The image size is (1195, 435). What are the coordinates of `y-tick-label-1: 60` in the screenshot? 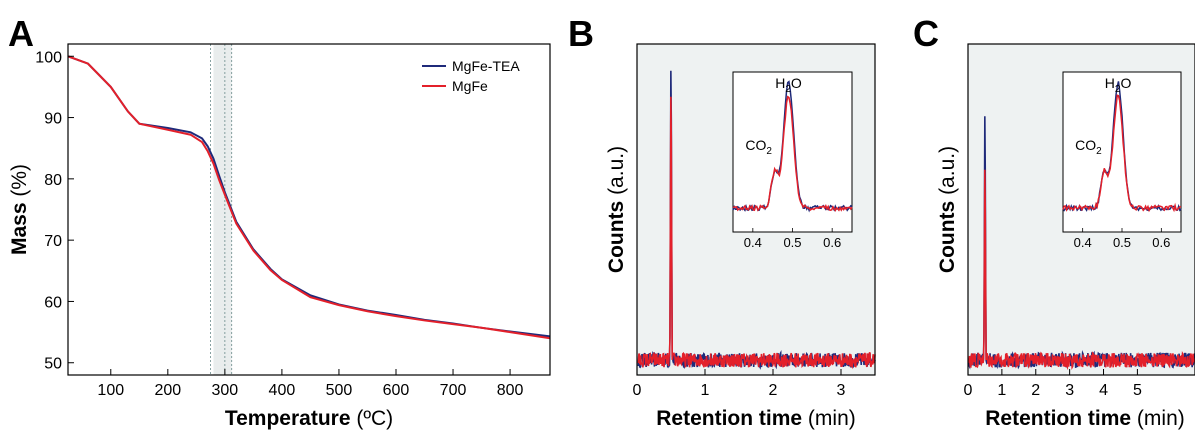 It's located at (53, 302).